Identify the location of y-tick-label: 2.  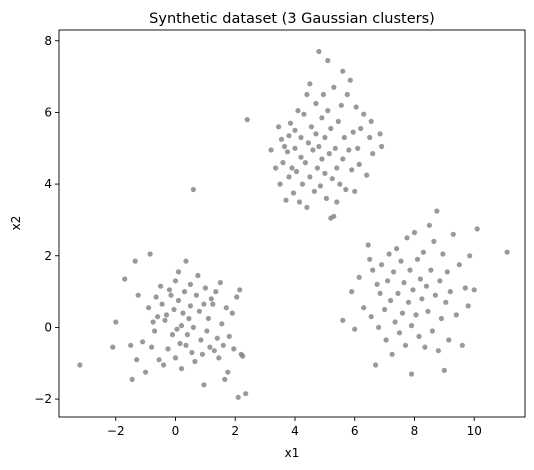
(48, 256).